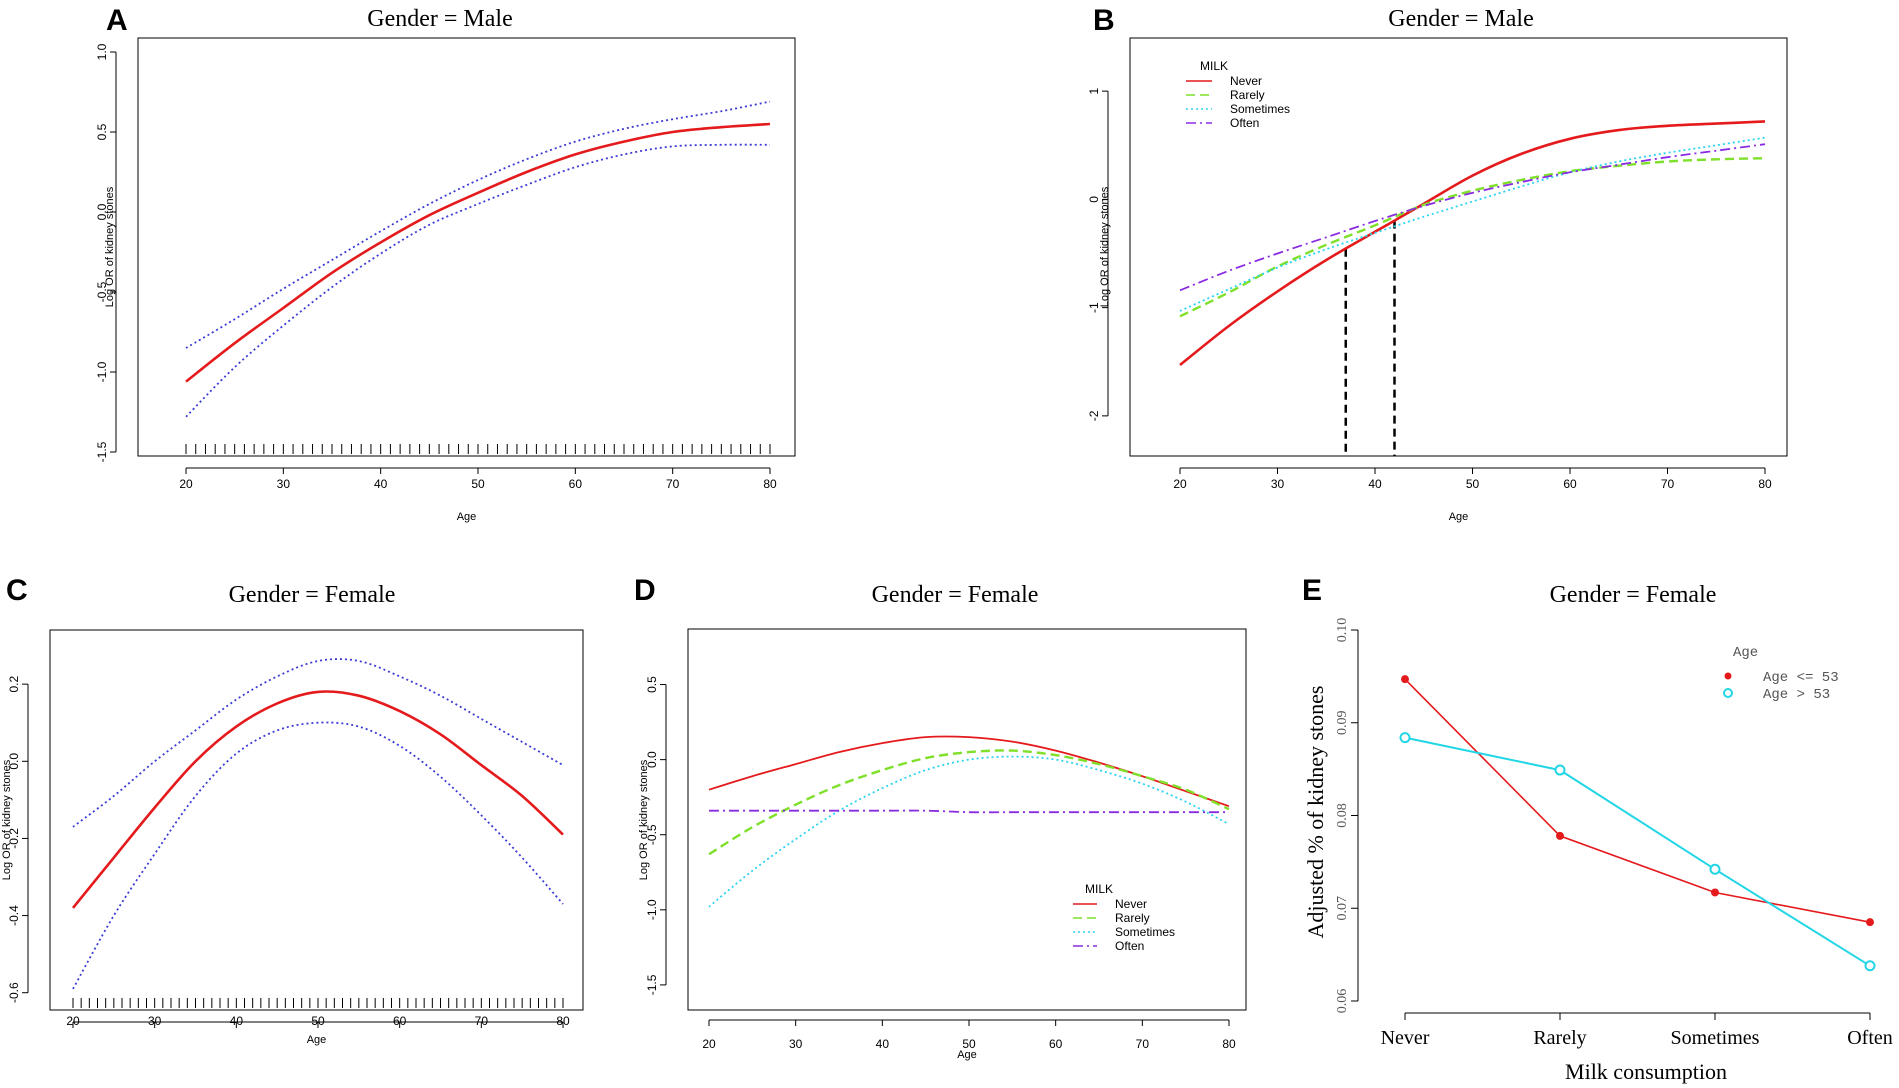  What do you see at coordinates (1342, 1001) in the screenshot?
I see `panel-e-y-tick-label: 0.06` at bounding box center [1342, 1001].